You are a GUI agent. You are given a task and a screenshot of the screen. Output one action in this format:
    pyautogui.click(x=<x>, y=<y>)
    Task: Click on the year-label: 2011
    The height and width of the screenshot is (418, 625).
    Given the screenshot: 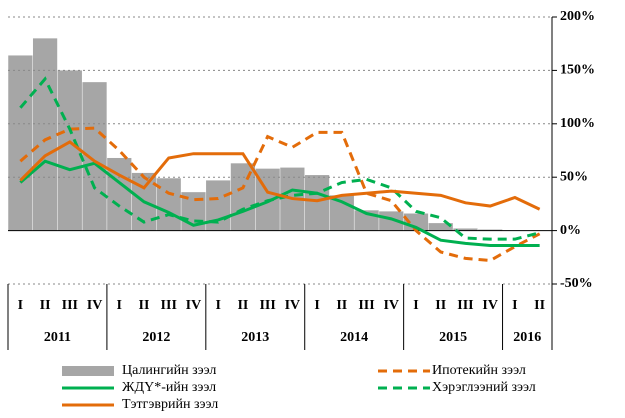 What is the action you would take?
    pyautogui.click(x=57, y=337)
    